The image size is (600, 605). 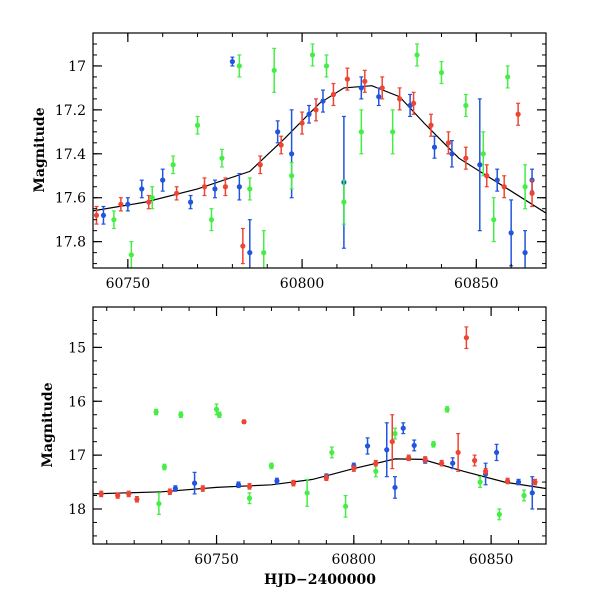 What do you see at coordinates (70, 155) in the screenshot?
I see `y-tick-label: 17.4` at bounding box center [70, 155].